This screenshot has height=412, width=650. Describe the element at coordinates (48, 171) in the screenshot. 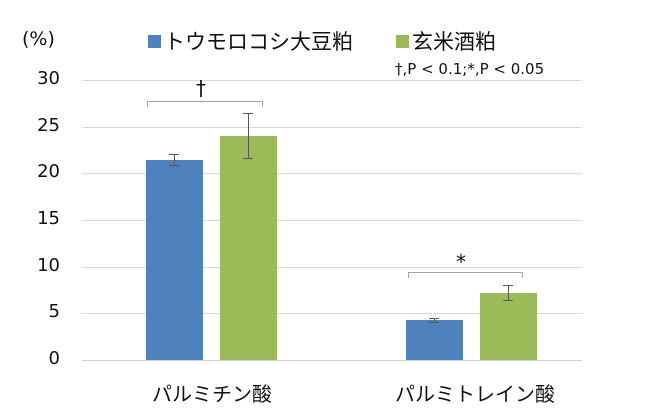

I see `y-tick: 20` at that location.